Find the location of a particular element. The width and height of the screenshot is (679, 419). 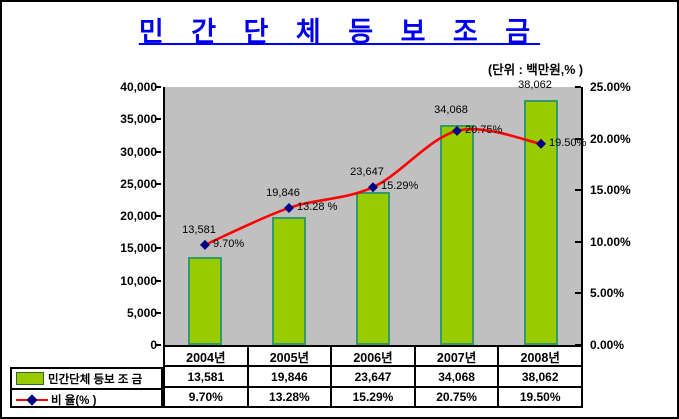

bar-value-label: 23,647 is located at coordinates (367, 172).